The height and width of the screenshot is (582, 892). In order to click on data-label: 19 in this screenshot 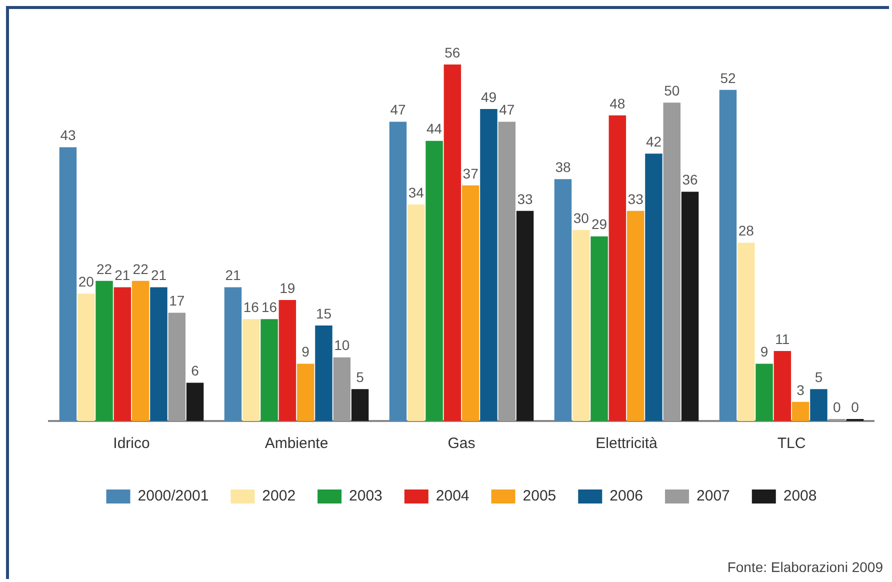, I will do `click(288, 288)`.